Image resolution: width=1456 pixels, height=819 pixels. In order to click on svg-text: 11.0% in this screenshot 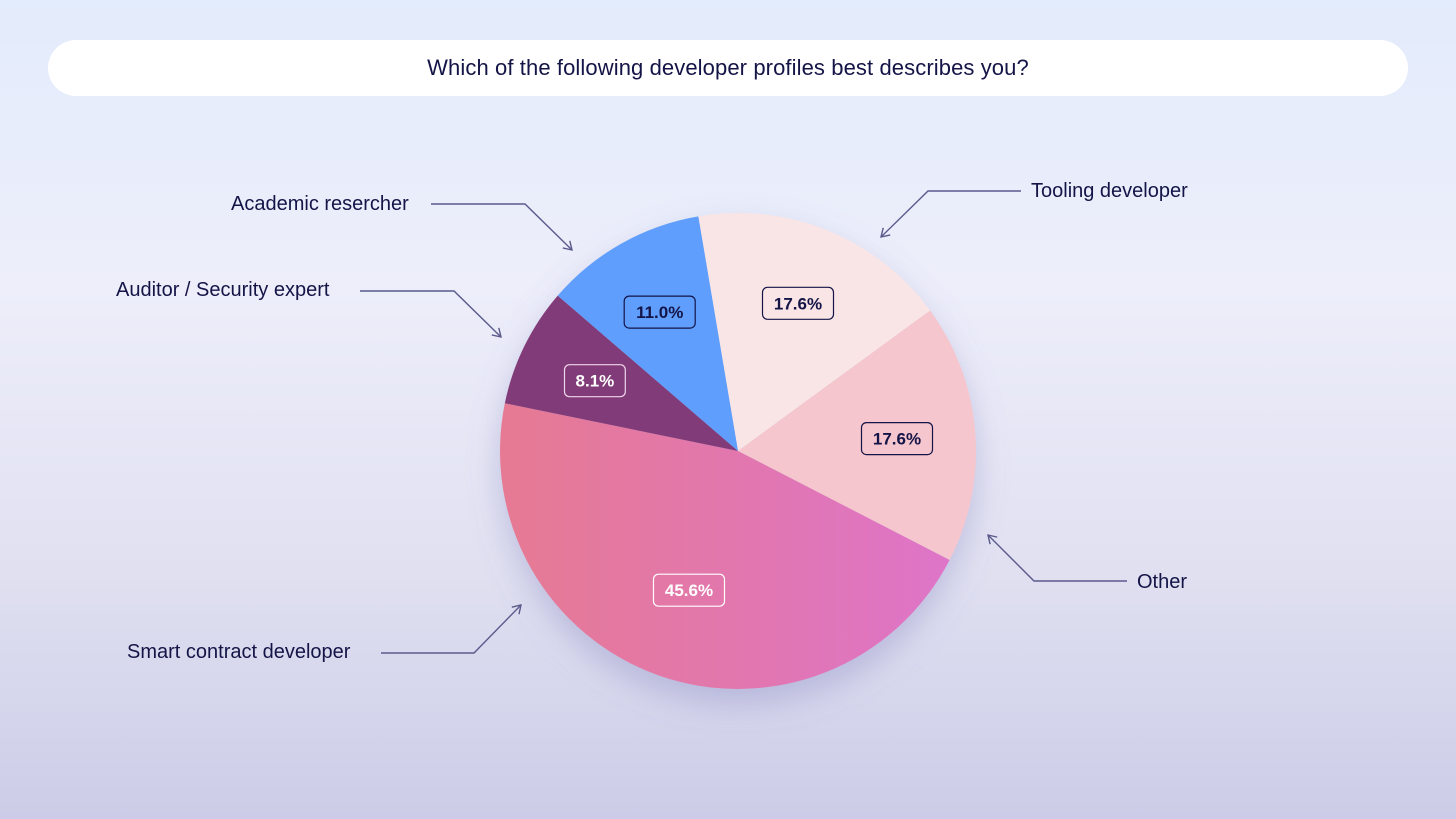, I will do `click(659, 312)`.